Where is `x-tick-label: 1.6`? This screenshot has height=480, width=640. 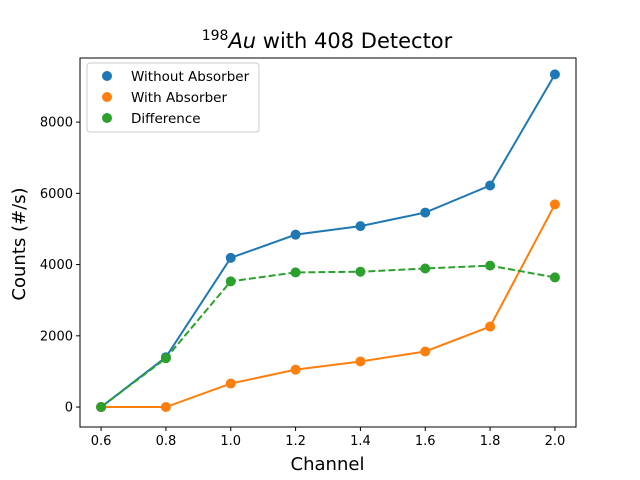
x-tick-label: 1.6 is located at coordinates (425, 441).